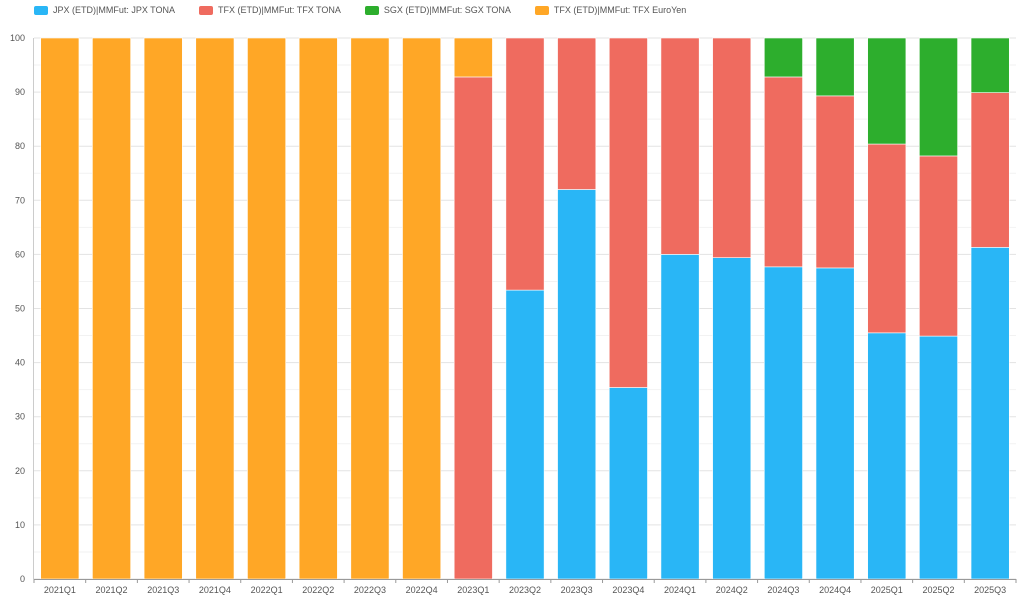 This screenshot has width=1024, height=603. Describe the element at coordinates (279, 10) in the screenshot. I see `legend-label-tfx-tona: TFX (ETD)|MMFut: TFX TONA` at that location.